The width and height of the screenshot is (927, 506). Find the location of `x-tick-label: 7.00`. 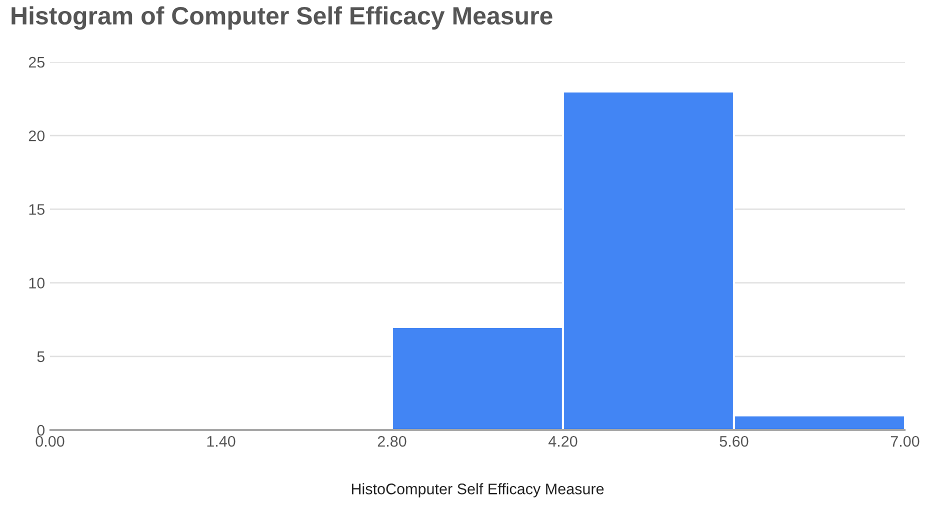

x-tick-label: 7.00 is located at coordinates (905, 441).